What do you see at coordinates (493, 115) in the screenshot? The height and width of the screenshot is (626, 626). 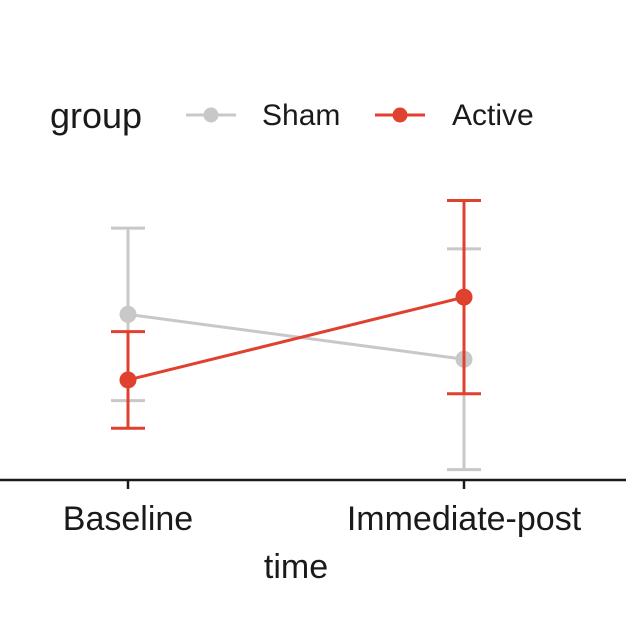 I see `legend-label-active: Active` at bounding box center [493, 115].